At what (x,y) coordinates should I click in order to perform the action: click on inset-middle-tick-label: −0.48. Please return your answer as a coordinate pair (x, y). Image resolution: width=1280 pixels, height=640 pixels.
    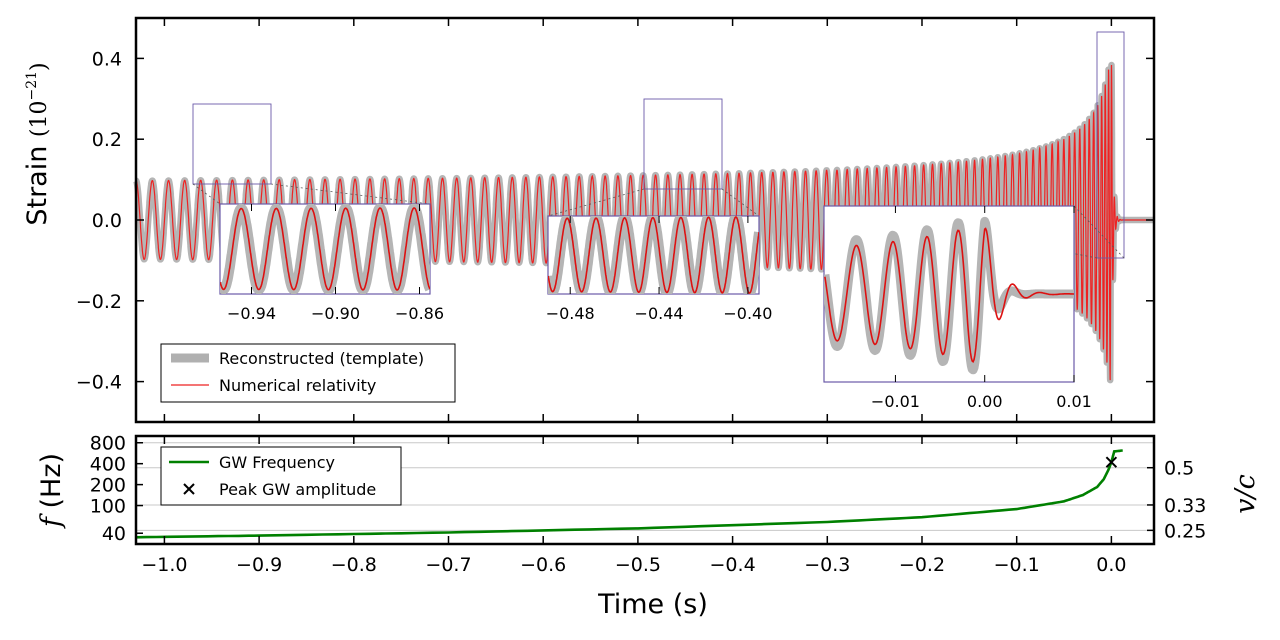
    Looking at the image, I should click on (570, 313).